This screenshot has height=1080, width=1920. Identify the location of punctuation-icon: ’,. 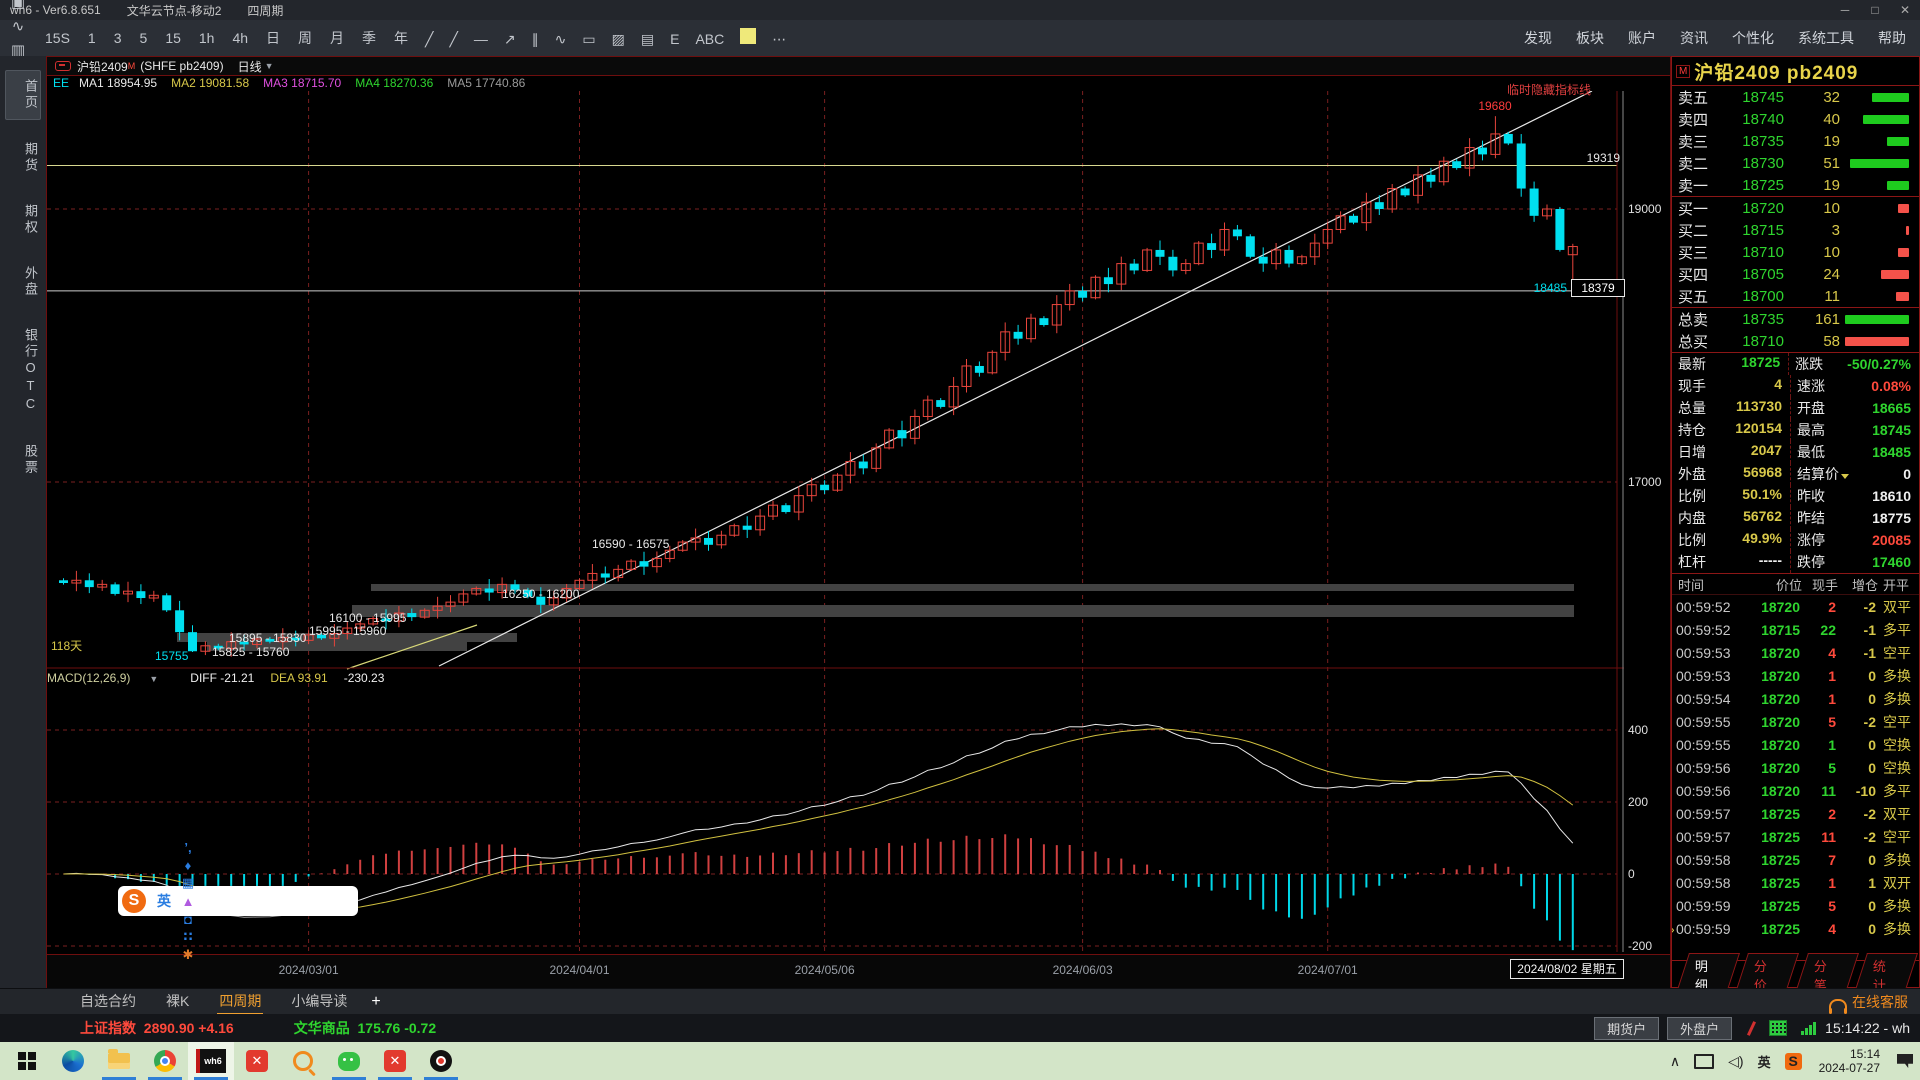
(188, 847).